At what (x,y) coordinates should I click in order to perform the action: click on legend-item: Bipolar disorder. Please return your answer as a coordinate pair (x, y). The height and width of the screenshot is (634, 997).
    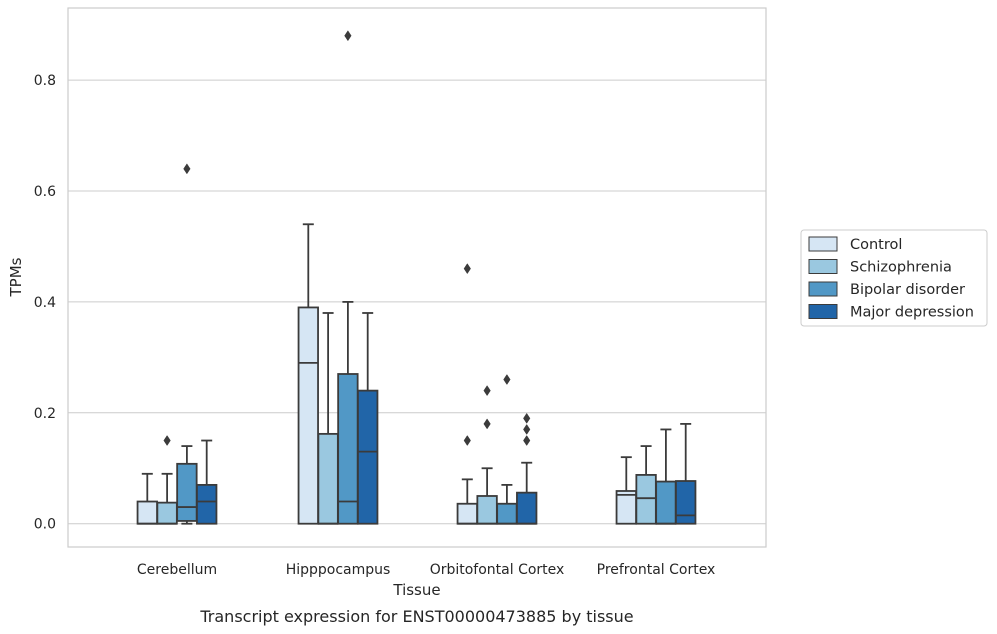
    Looking at the image, I should click on (886, 289).